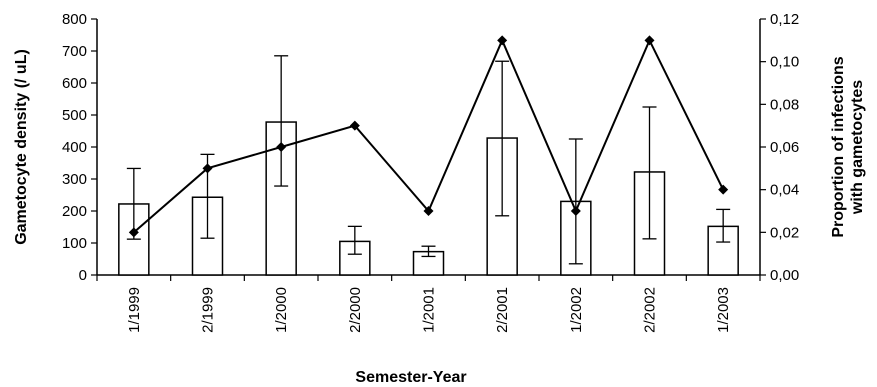 This screenshot has height=387, width=877. I want to click on right-axis-tick-label: 0,10, so click(784, 62).